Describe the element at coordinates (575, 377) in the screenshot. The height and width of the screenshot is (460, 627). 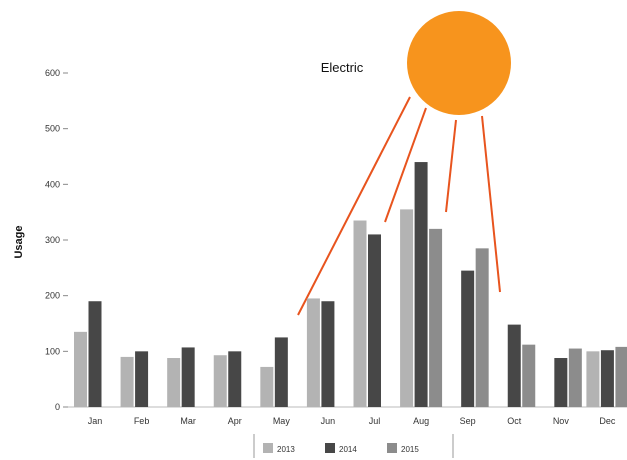
I see `bar-nov-2015` at that location.